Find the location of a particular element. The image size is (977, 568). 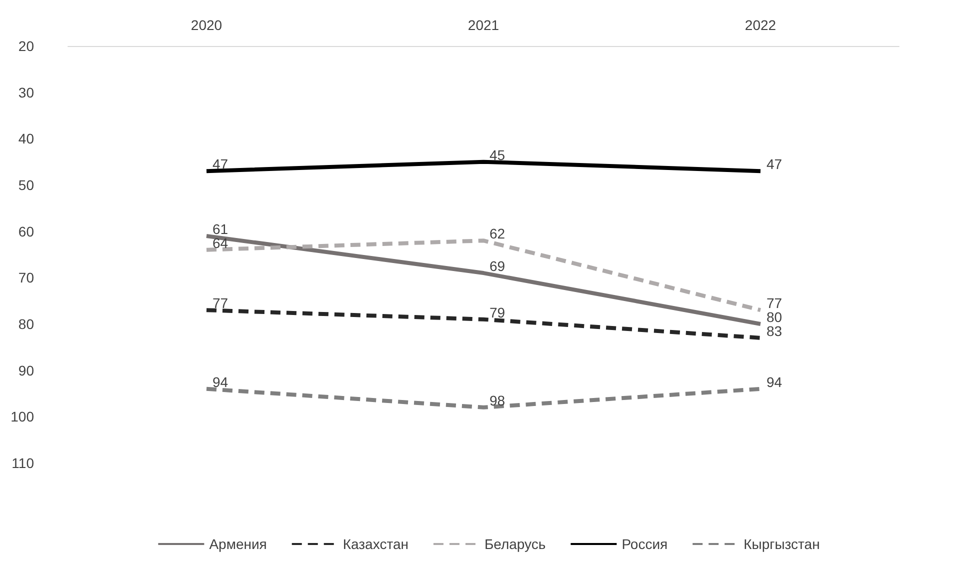

data-label: 61 is located at coordinates (220, 228).